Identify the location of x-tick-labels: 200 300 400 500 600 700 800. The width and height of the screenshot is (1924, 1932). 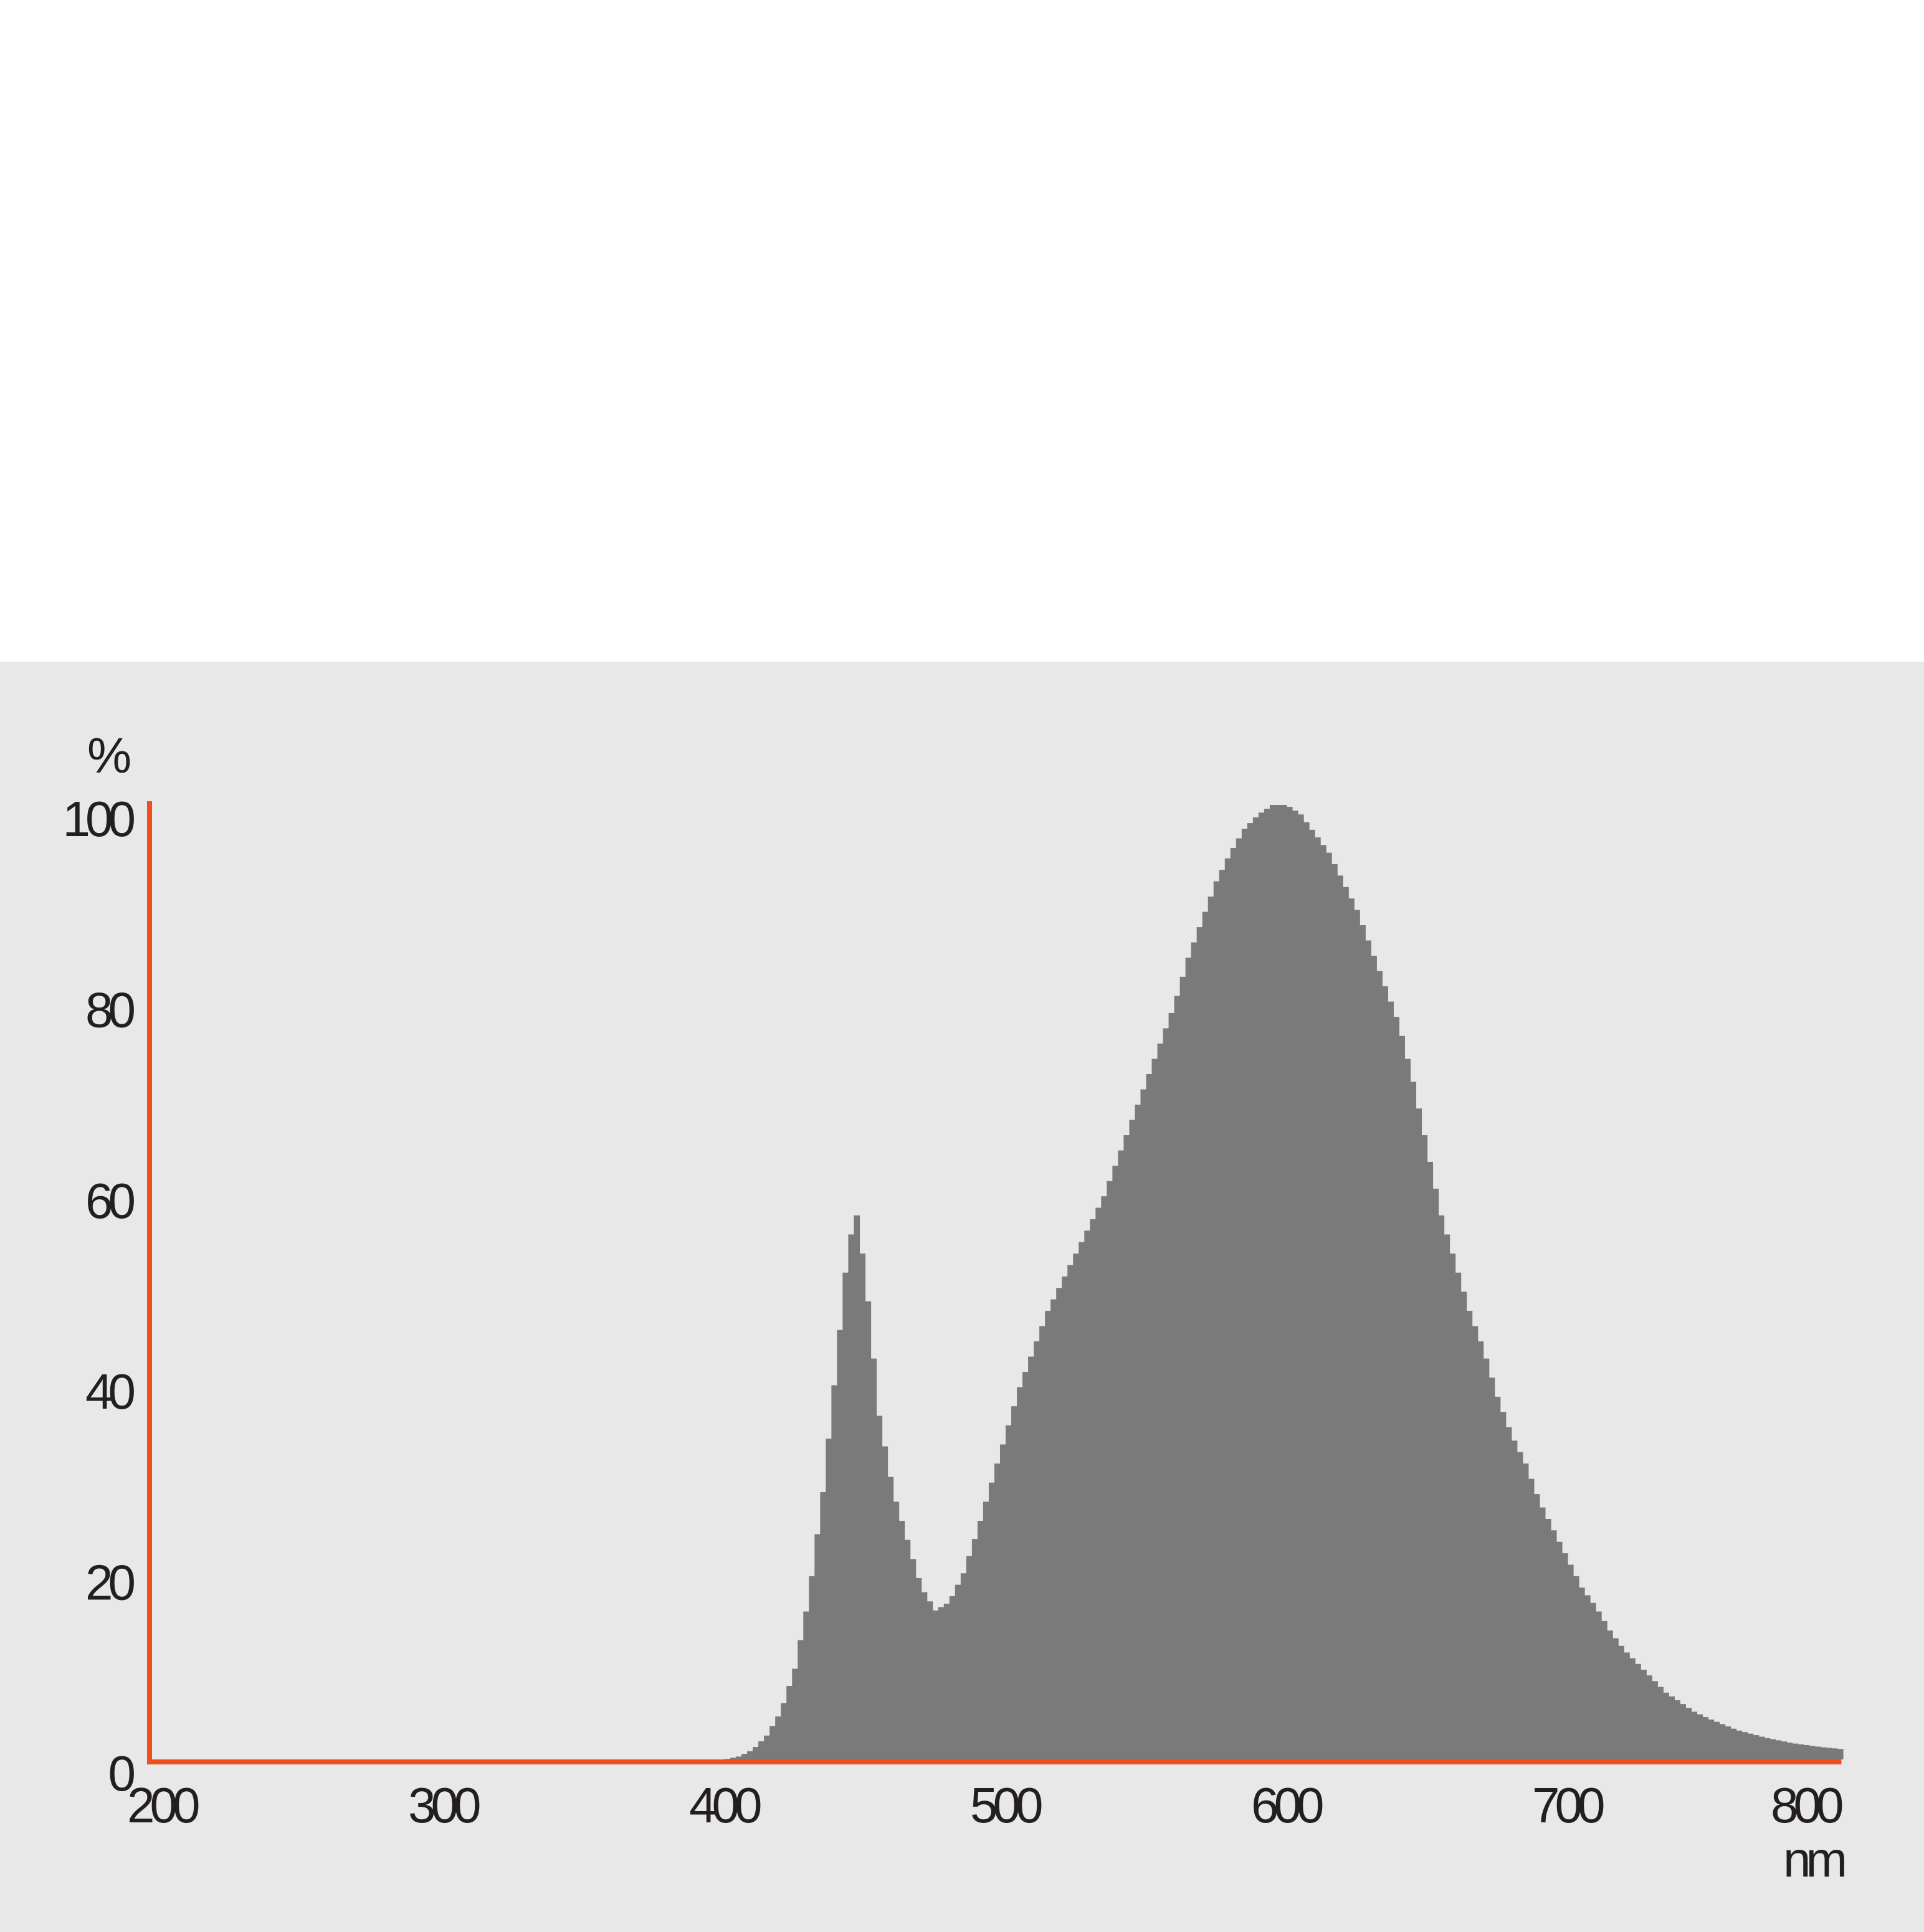
(987, 1805).